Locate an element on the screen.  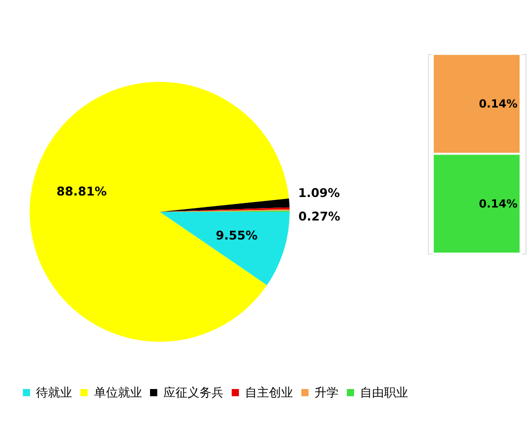
legend-label: 自主创业 is located at coordinates (269, 392).